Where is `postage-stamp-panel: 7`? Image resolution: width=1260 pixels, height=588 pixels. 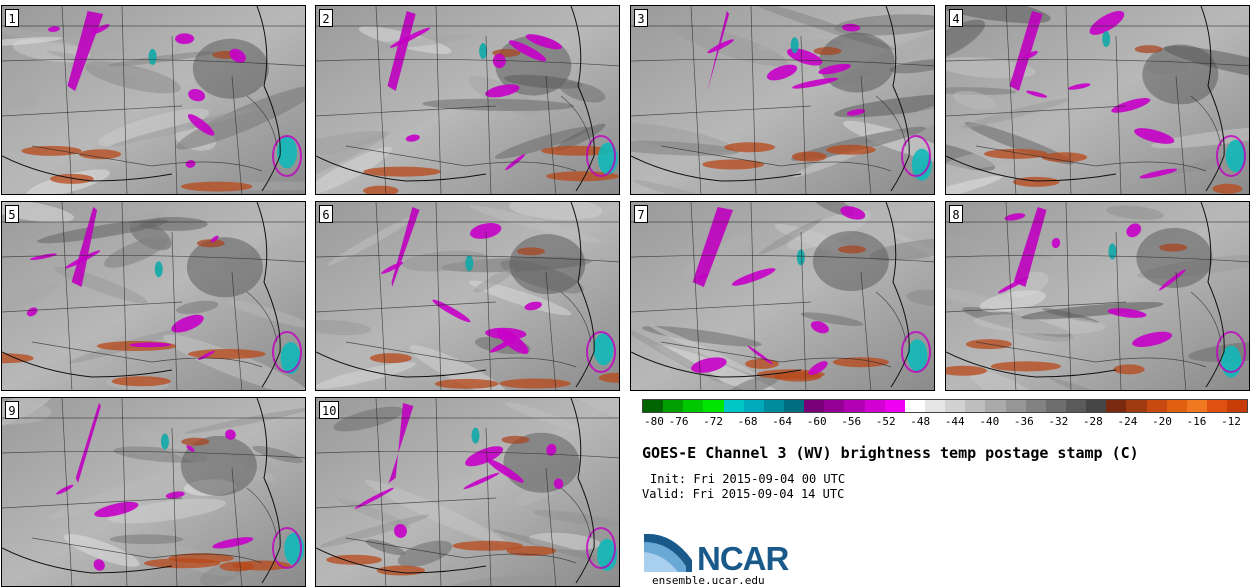
postage-stamp-panel: 7 is located at coordinates (782, 296).